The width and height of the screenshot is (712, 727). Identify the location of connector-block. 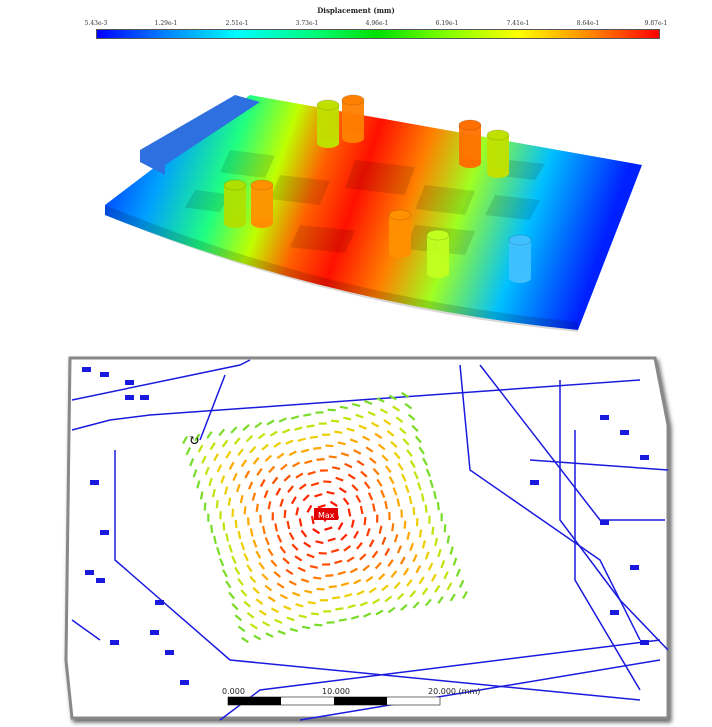
(200, 135).